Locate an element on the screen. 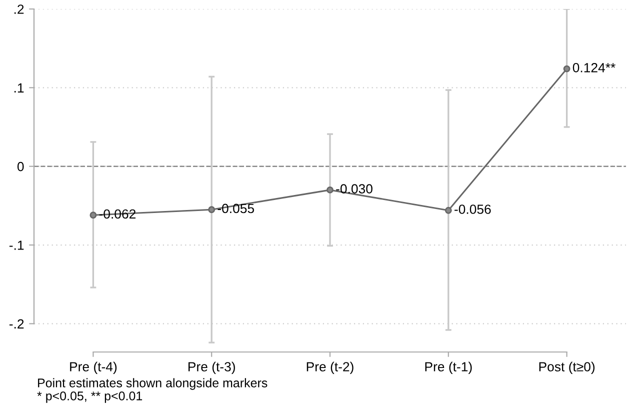  y-tick-label: 0 is located at coordinates (20, 167).